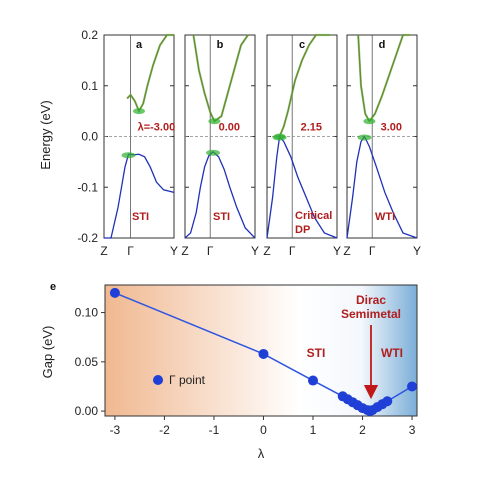 The image size is (480, 480). Describe the element at coordinates (89, 86) in the screenshot. I see `energy-tick-label: 0.1` at that location.